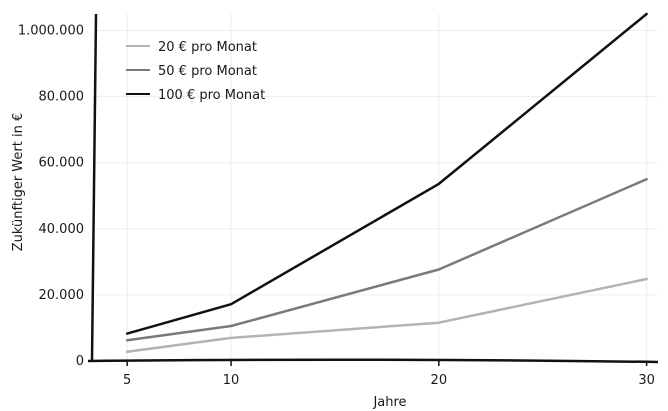 This screenshot has width=668, height=411. I want to click on x-tick-label: 30, so click(646, 380).